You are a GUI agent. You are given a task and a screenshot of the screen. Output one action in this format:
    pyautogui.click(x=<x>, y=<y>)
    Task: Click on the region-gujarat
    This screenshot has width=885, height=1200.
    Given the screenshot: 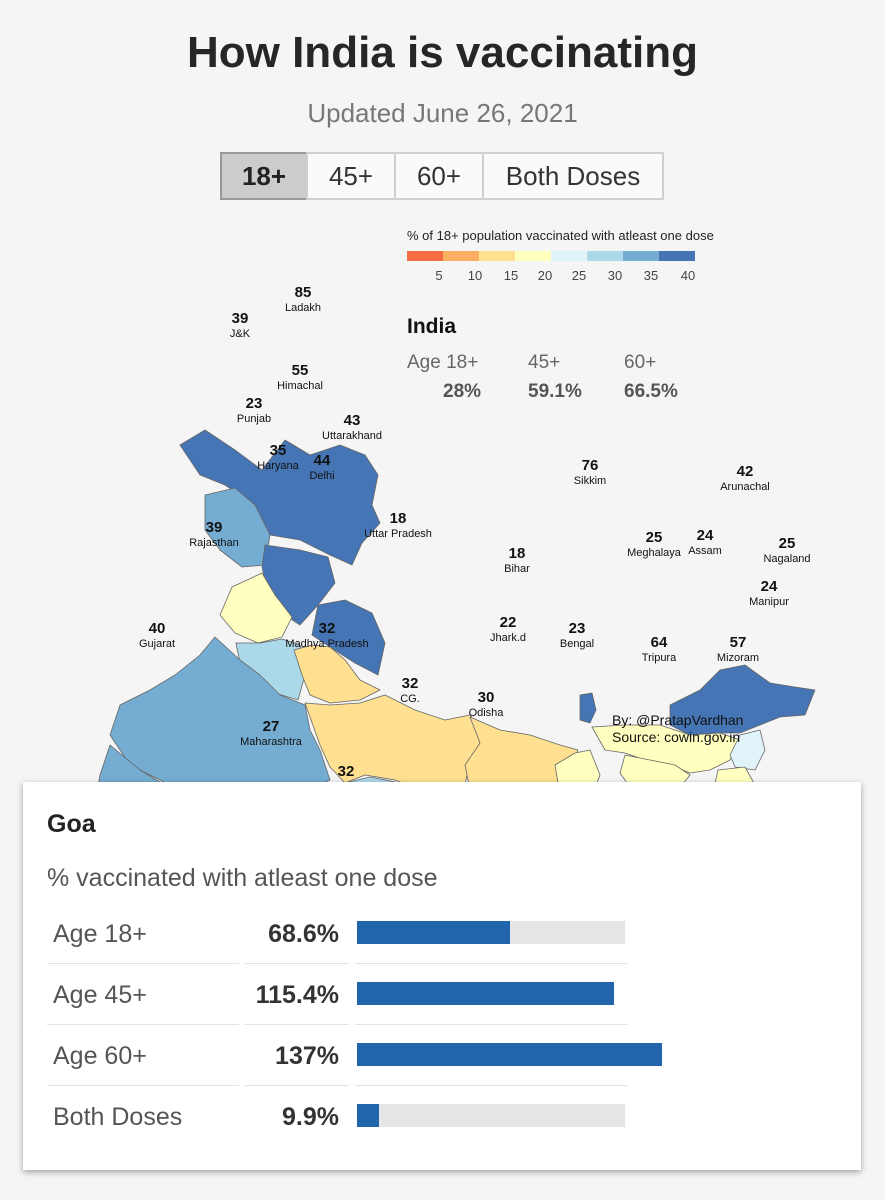 What is the action you would take?
    pyautogui.click(x=146, y=764)
    